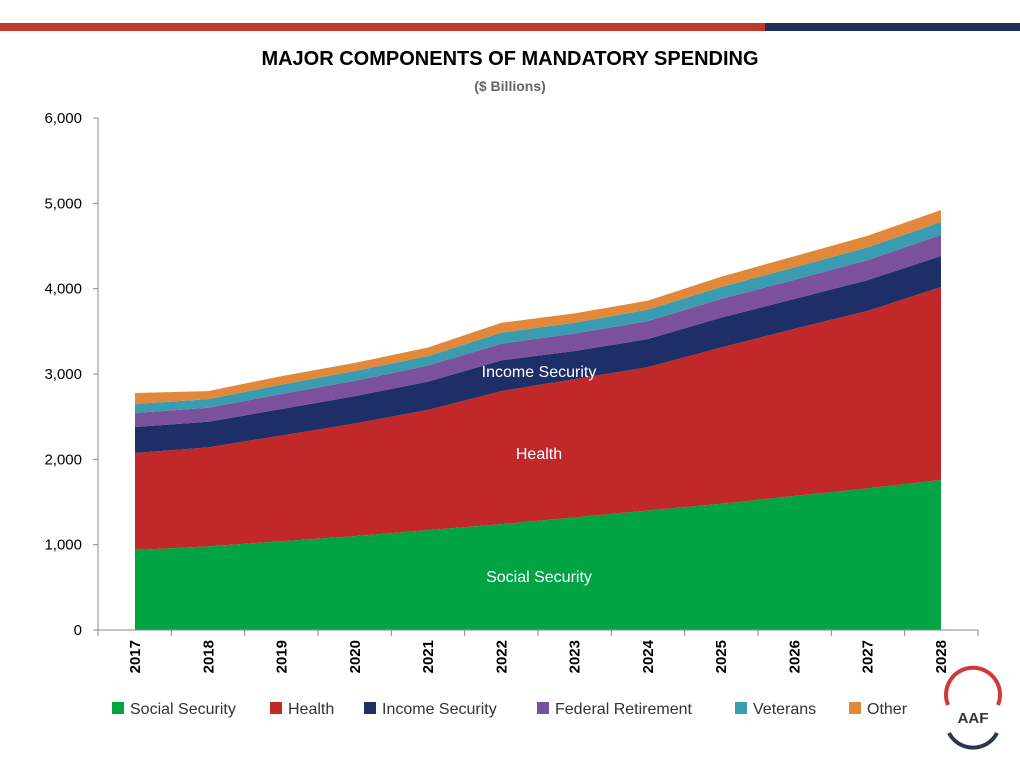  I want to click on legend-item: Veterans, so click(775, 709).